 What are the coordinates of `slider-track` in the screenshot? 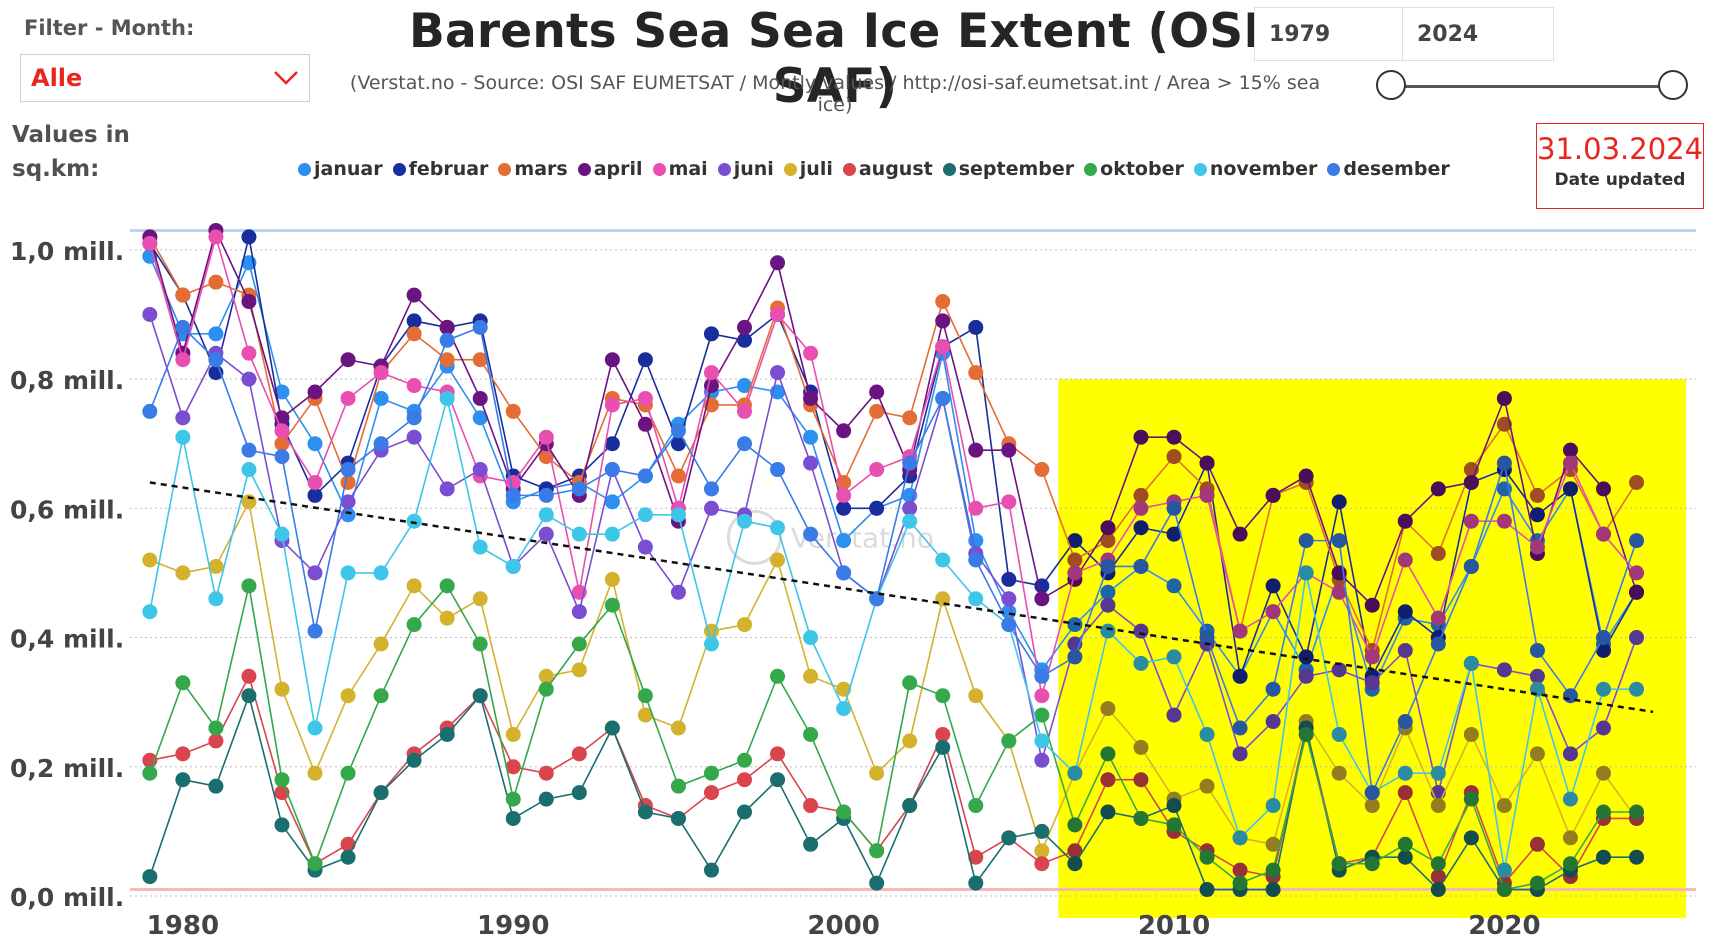 It's located at (1532, 86).